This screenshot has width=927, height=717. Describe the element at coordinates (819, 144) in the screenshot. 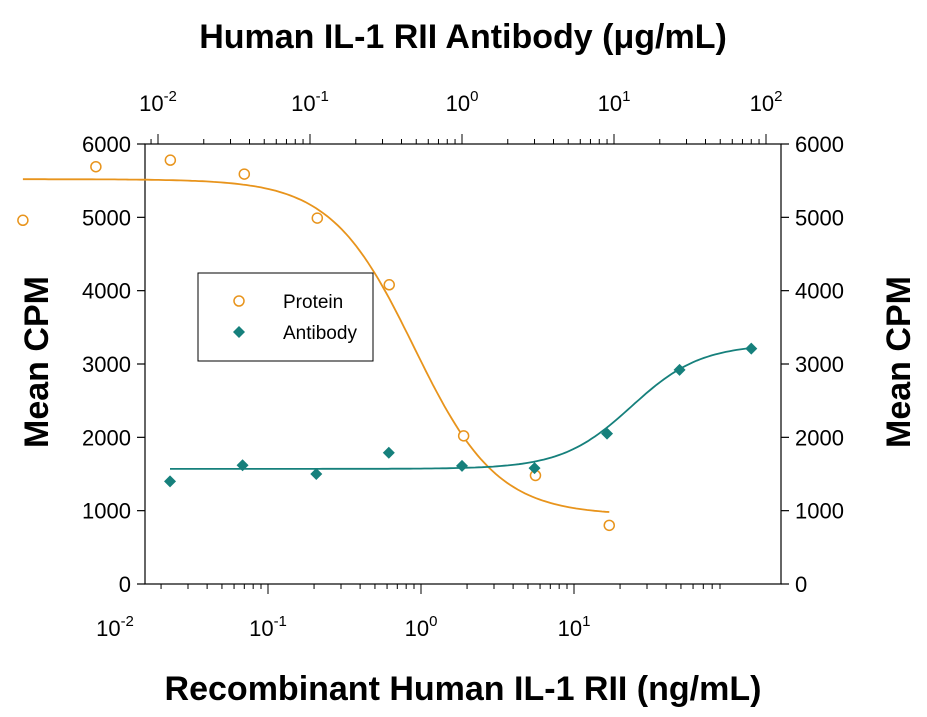

I see `y-tick-label-right: 6000` at that location.